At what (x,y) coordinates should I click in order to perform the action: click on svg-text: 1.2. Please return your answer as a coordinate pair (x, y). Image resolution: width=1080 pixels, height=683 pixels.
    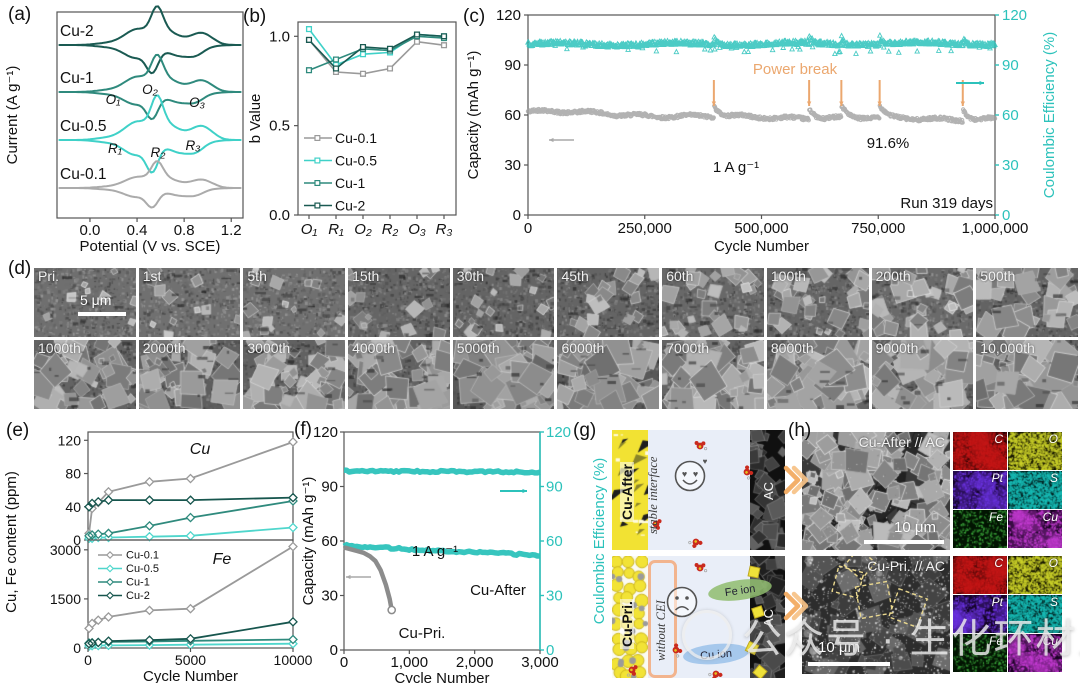
    Looking at the image, I should click on (231, 230).